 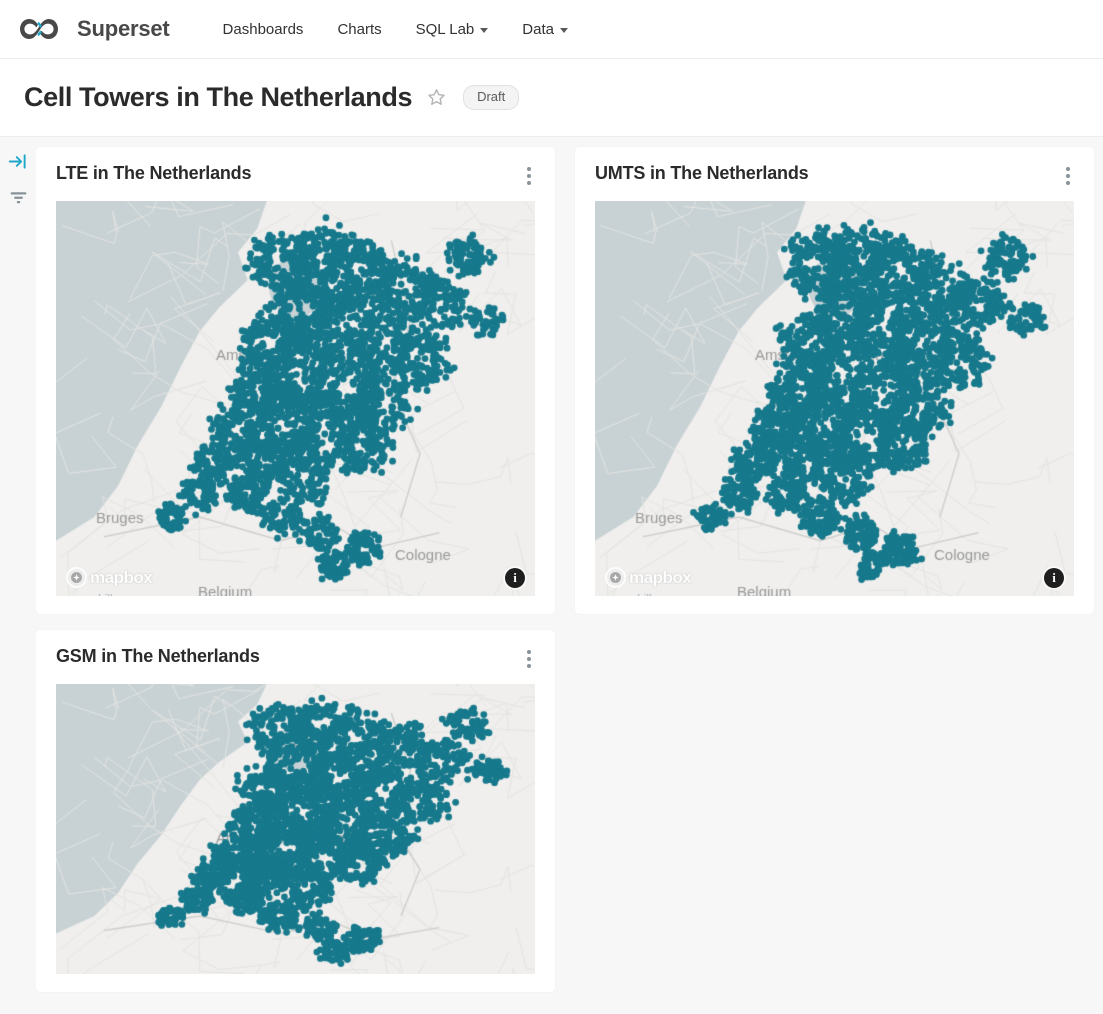 What do you see at coordinates (491, 97) in the screenshot?
I see `status-badge: Draft` at bounding box center [491, 97].